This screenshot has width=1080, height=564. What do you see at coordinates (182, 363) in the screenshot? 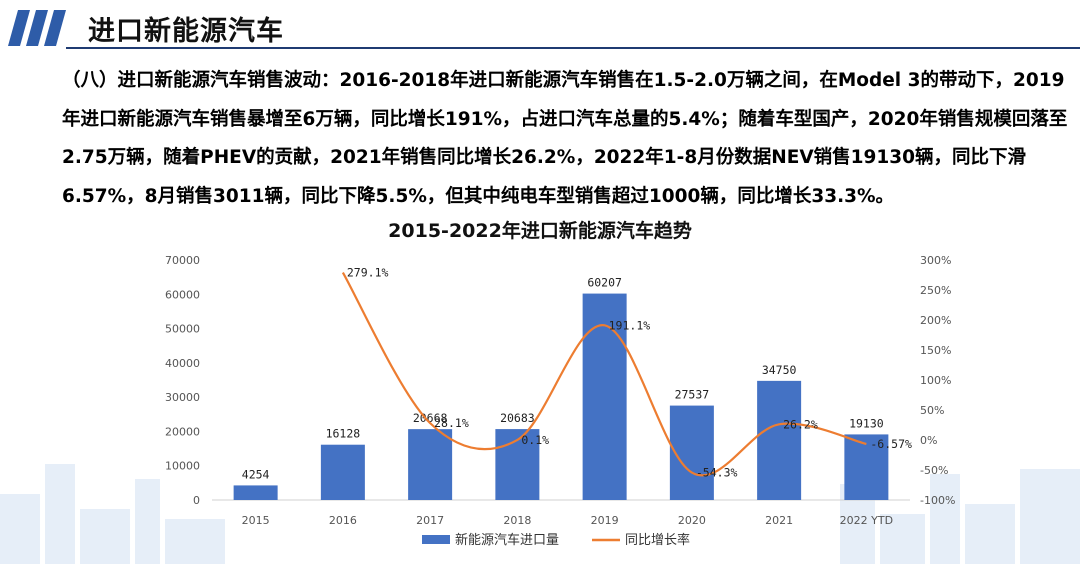
I see `y-left-tick-label: 40000` at bounding box center [182, 363].